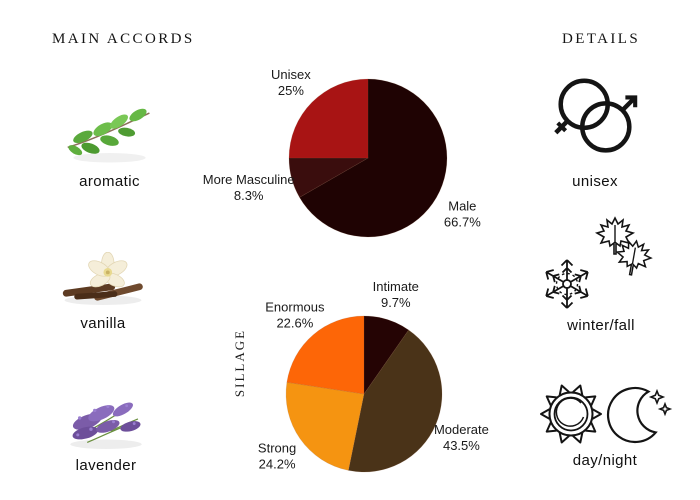 The image size is (700, 500). I want to click on detail-item-winter-fall: winter/fall, so click(601, 273).